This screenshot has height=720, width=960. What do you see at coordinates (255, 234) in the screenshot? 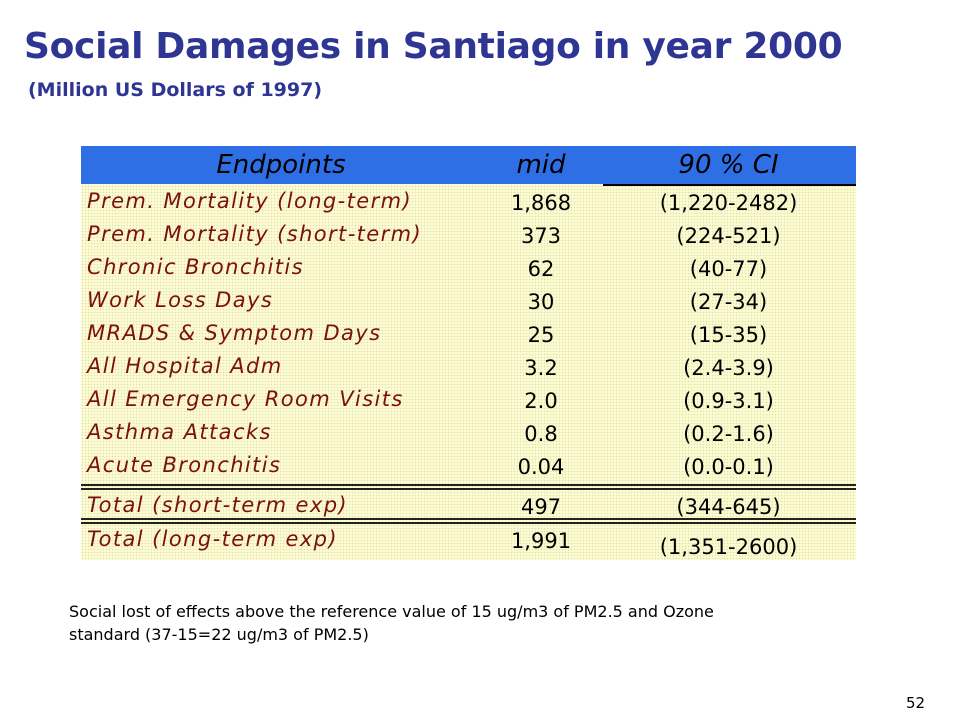
I see `endpoint-cell: Prem. Mortality (short-term)` at bounding box center [255, 234].